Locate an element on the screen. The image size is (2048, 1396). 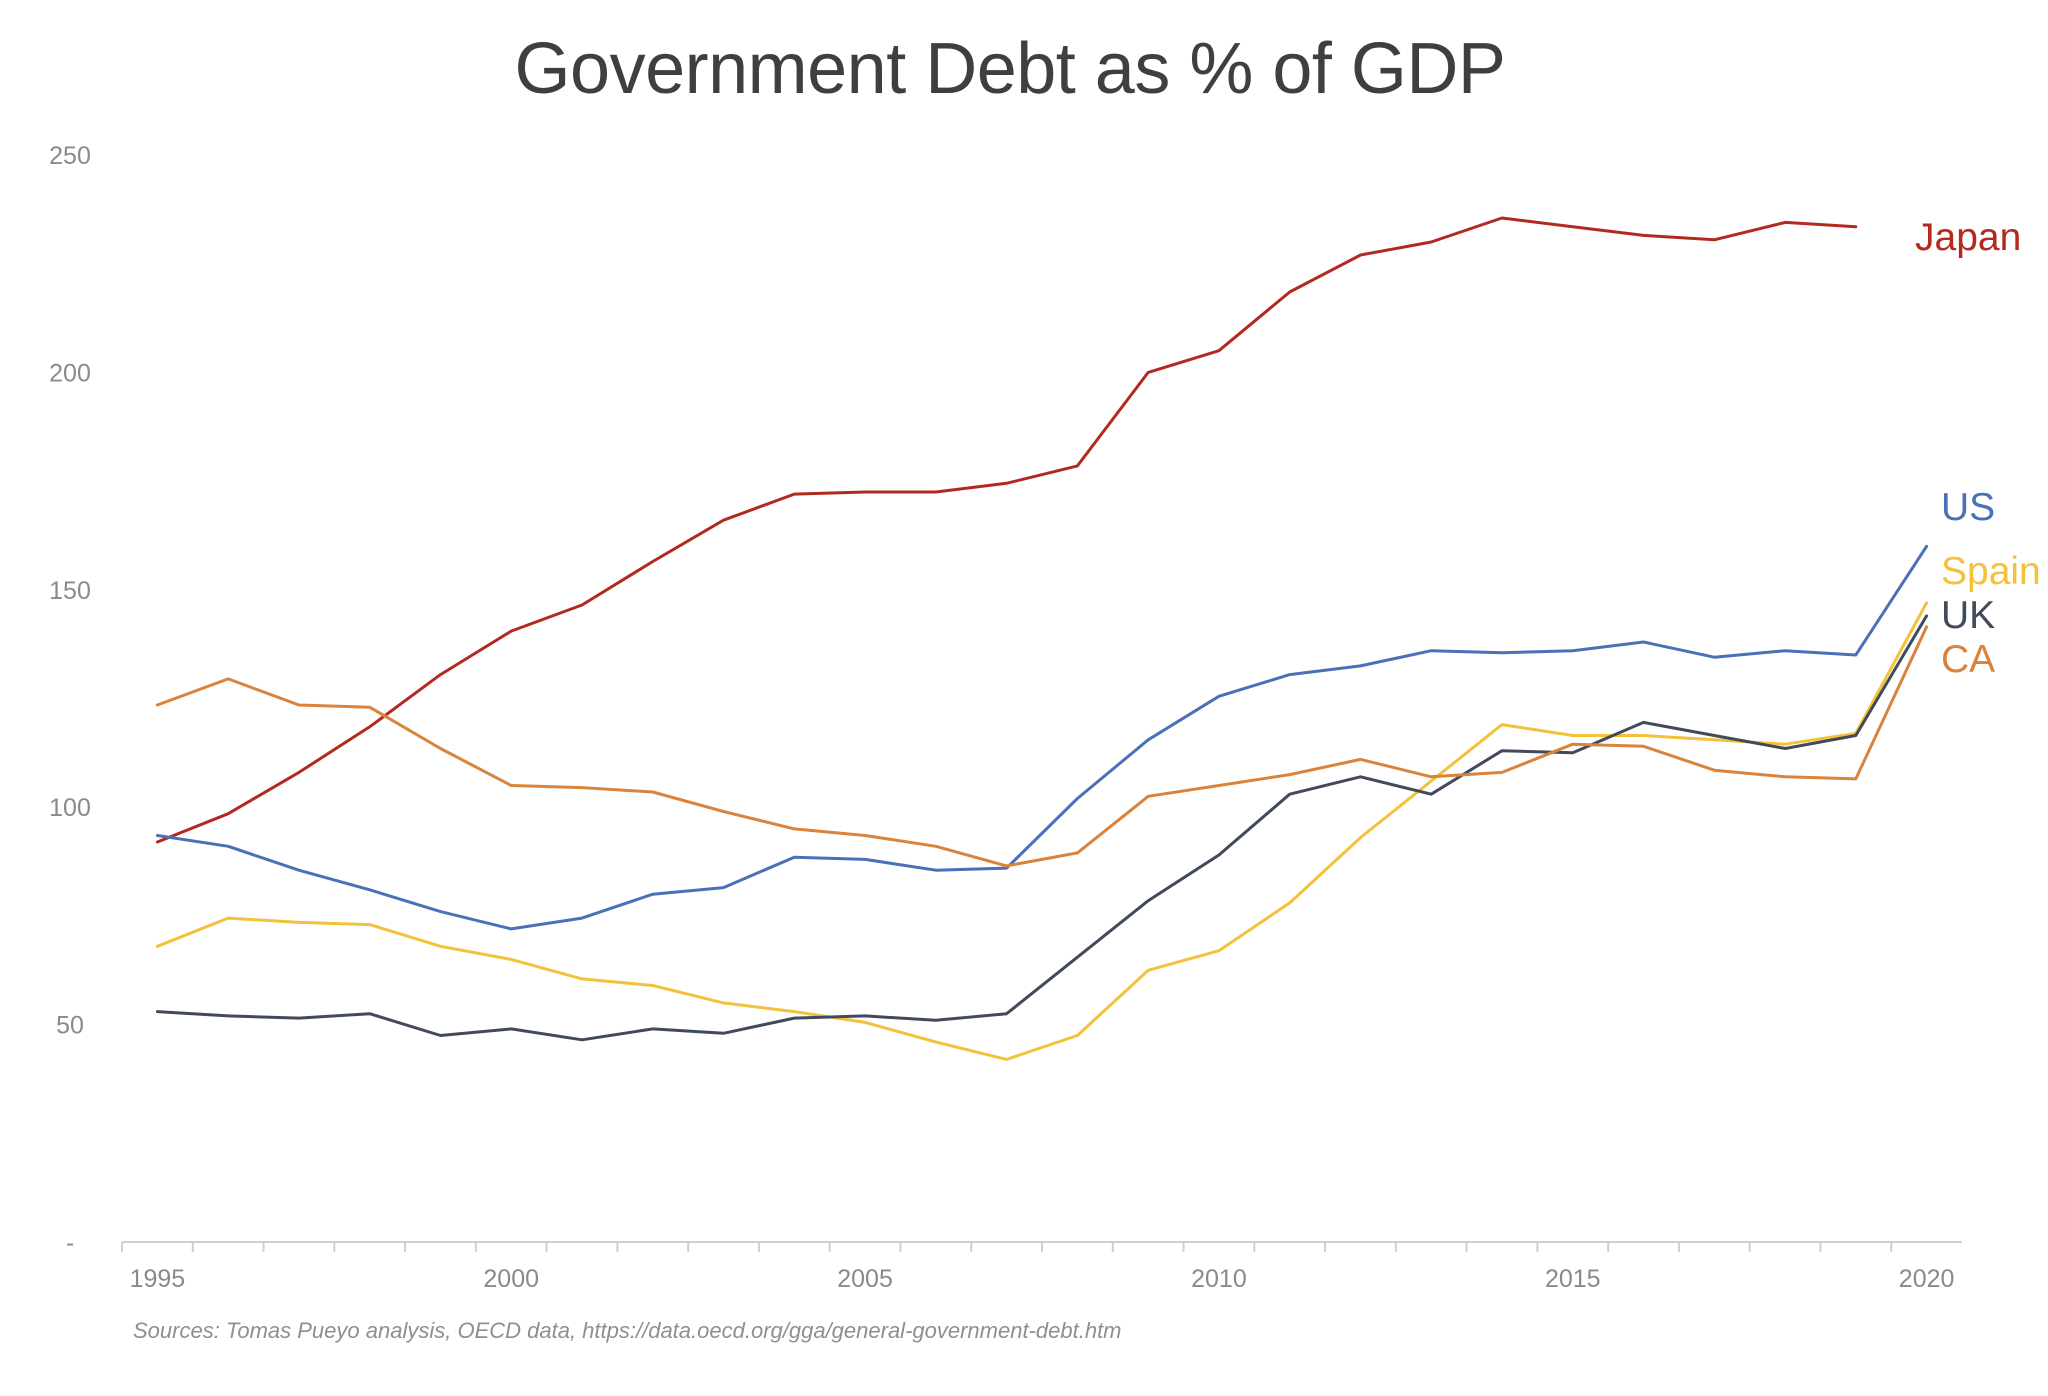
y-tick-label: - is located at coordinates (70, 1243).